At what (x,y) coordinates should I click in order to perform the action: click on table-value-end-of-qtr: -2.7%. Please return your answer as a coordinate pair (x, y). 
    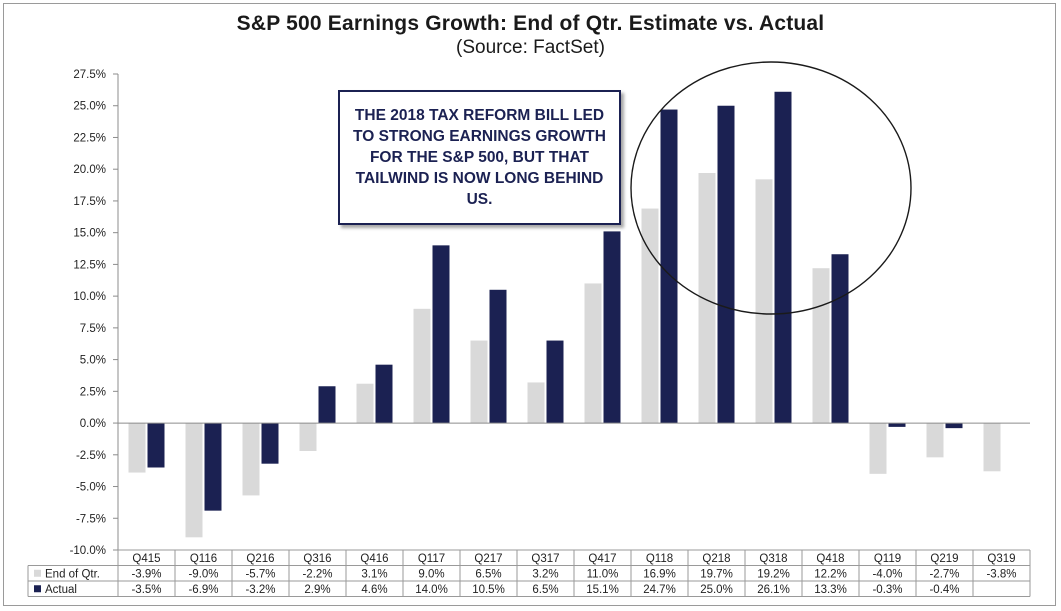
    Looking at the image, I should click on (944, 574).